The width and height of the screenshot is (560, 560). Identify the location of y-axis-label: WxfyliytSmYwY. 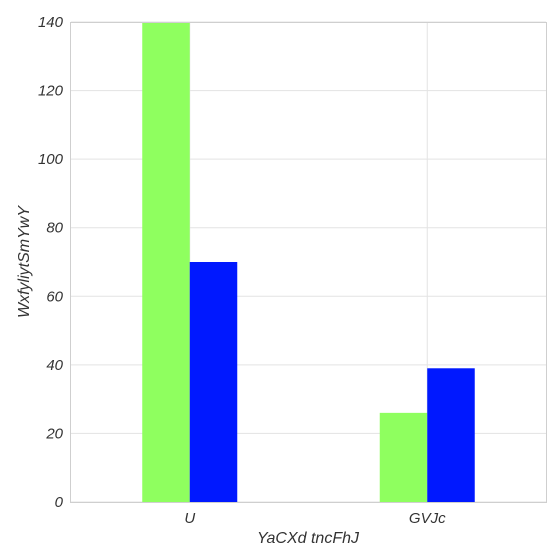
(24, 261).